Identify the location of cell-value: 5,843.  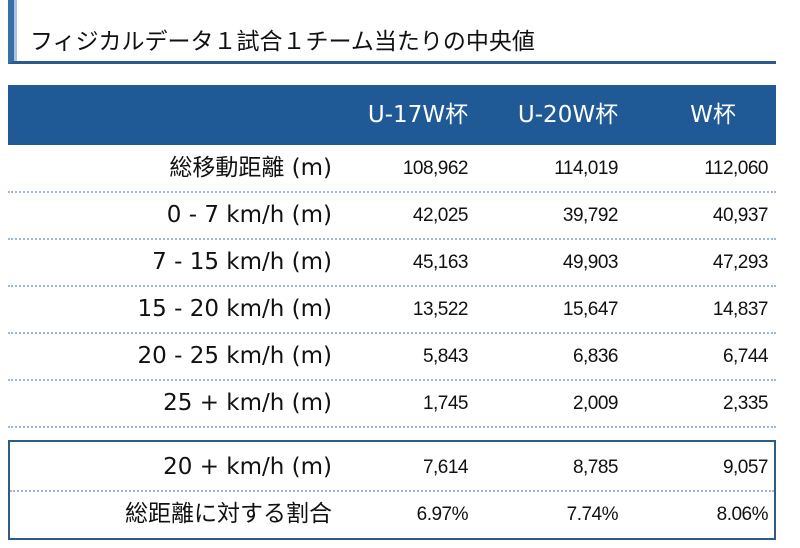
(445, 356).